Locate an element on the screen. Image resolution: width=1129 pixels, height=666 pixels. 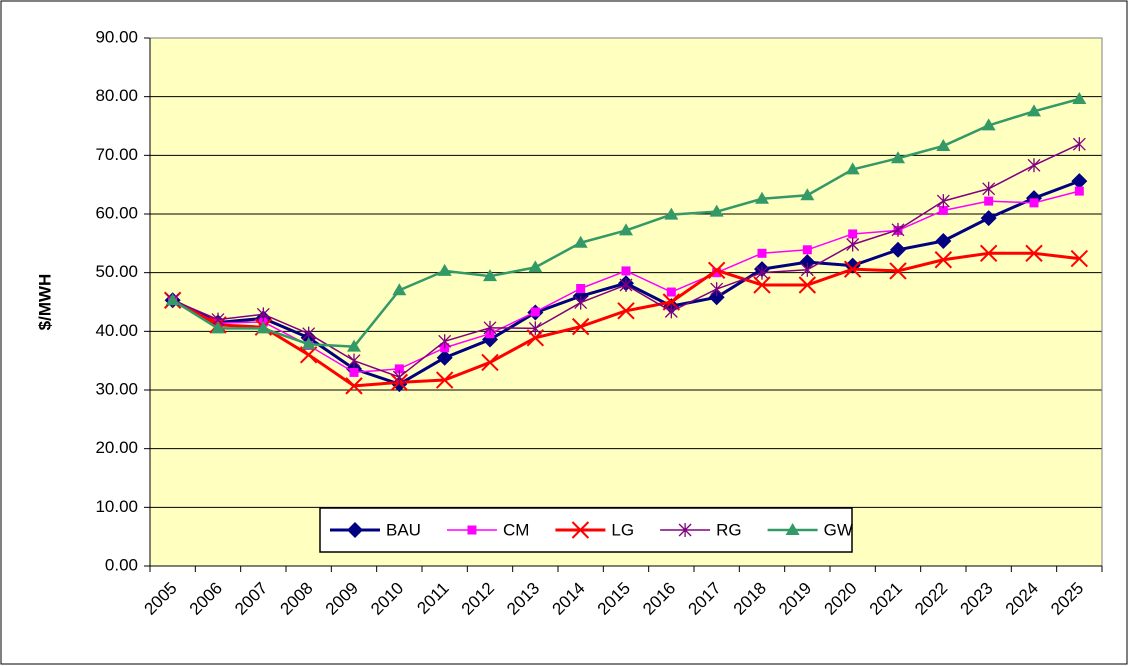
y-tick-label: 10.00 is located at coordinates (116, 506).